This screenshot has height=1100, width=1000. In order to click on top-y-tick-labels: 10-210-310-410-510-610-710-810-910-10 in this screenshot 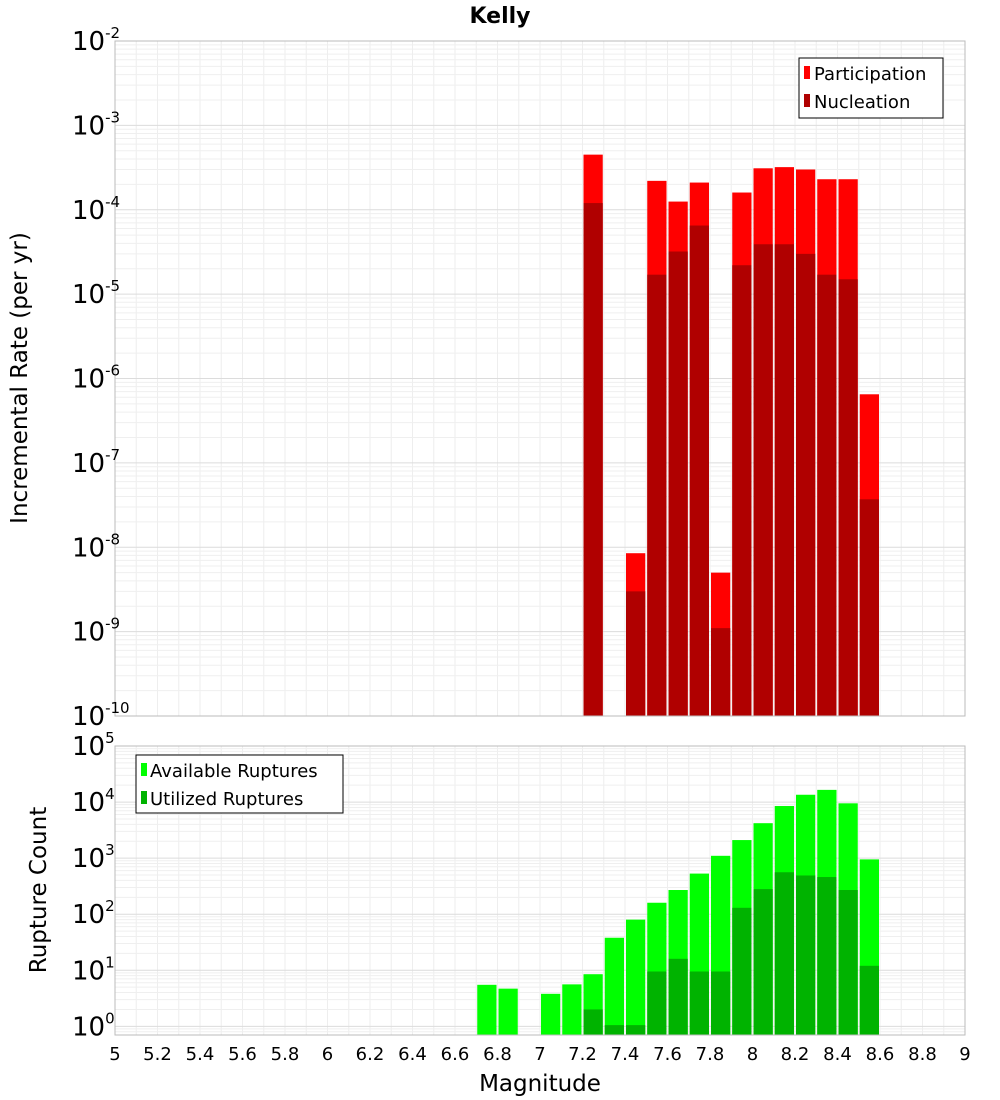, I will do `click(101, 378)`.